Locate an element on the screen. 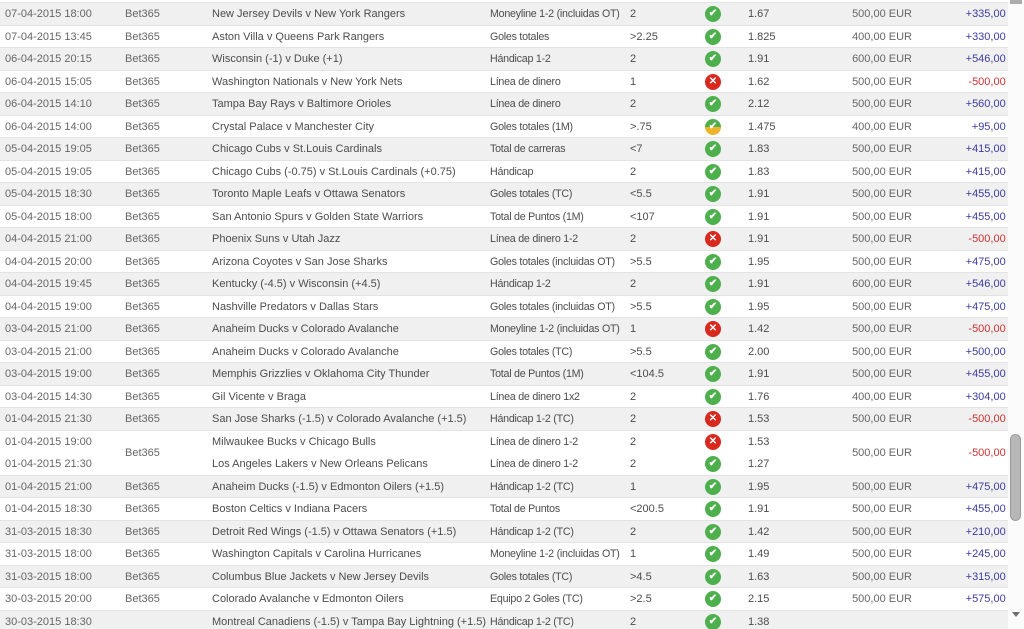 The width and height of the screenshot is (1024, 629). bet-line: <104.5 is located at coordinates (647, 374).